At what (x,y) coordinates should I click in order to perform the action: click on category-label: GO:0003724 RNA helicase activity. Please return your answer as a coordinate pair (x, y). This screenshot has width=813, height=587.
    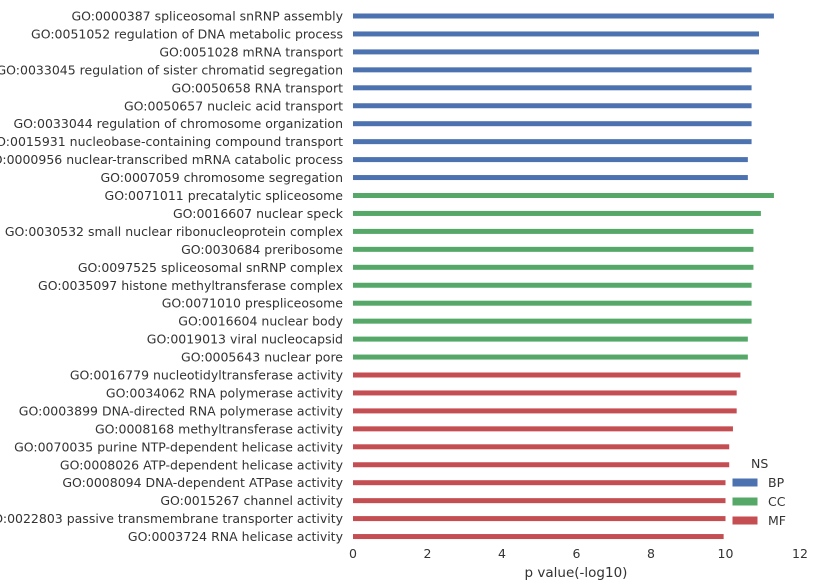
    Looking at the image, I should click on (236, 536).